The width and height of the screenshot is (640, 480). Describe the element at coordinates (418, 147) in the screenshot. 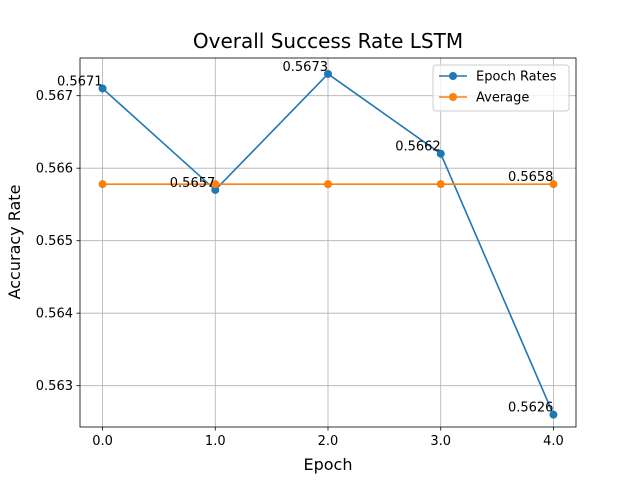

I see `epoch-rate-data-label: 0.5662` at that location.